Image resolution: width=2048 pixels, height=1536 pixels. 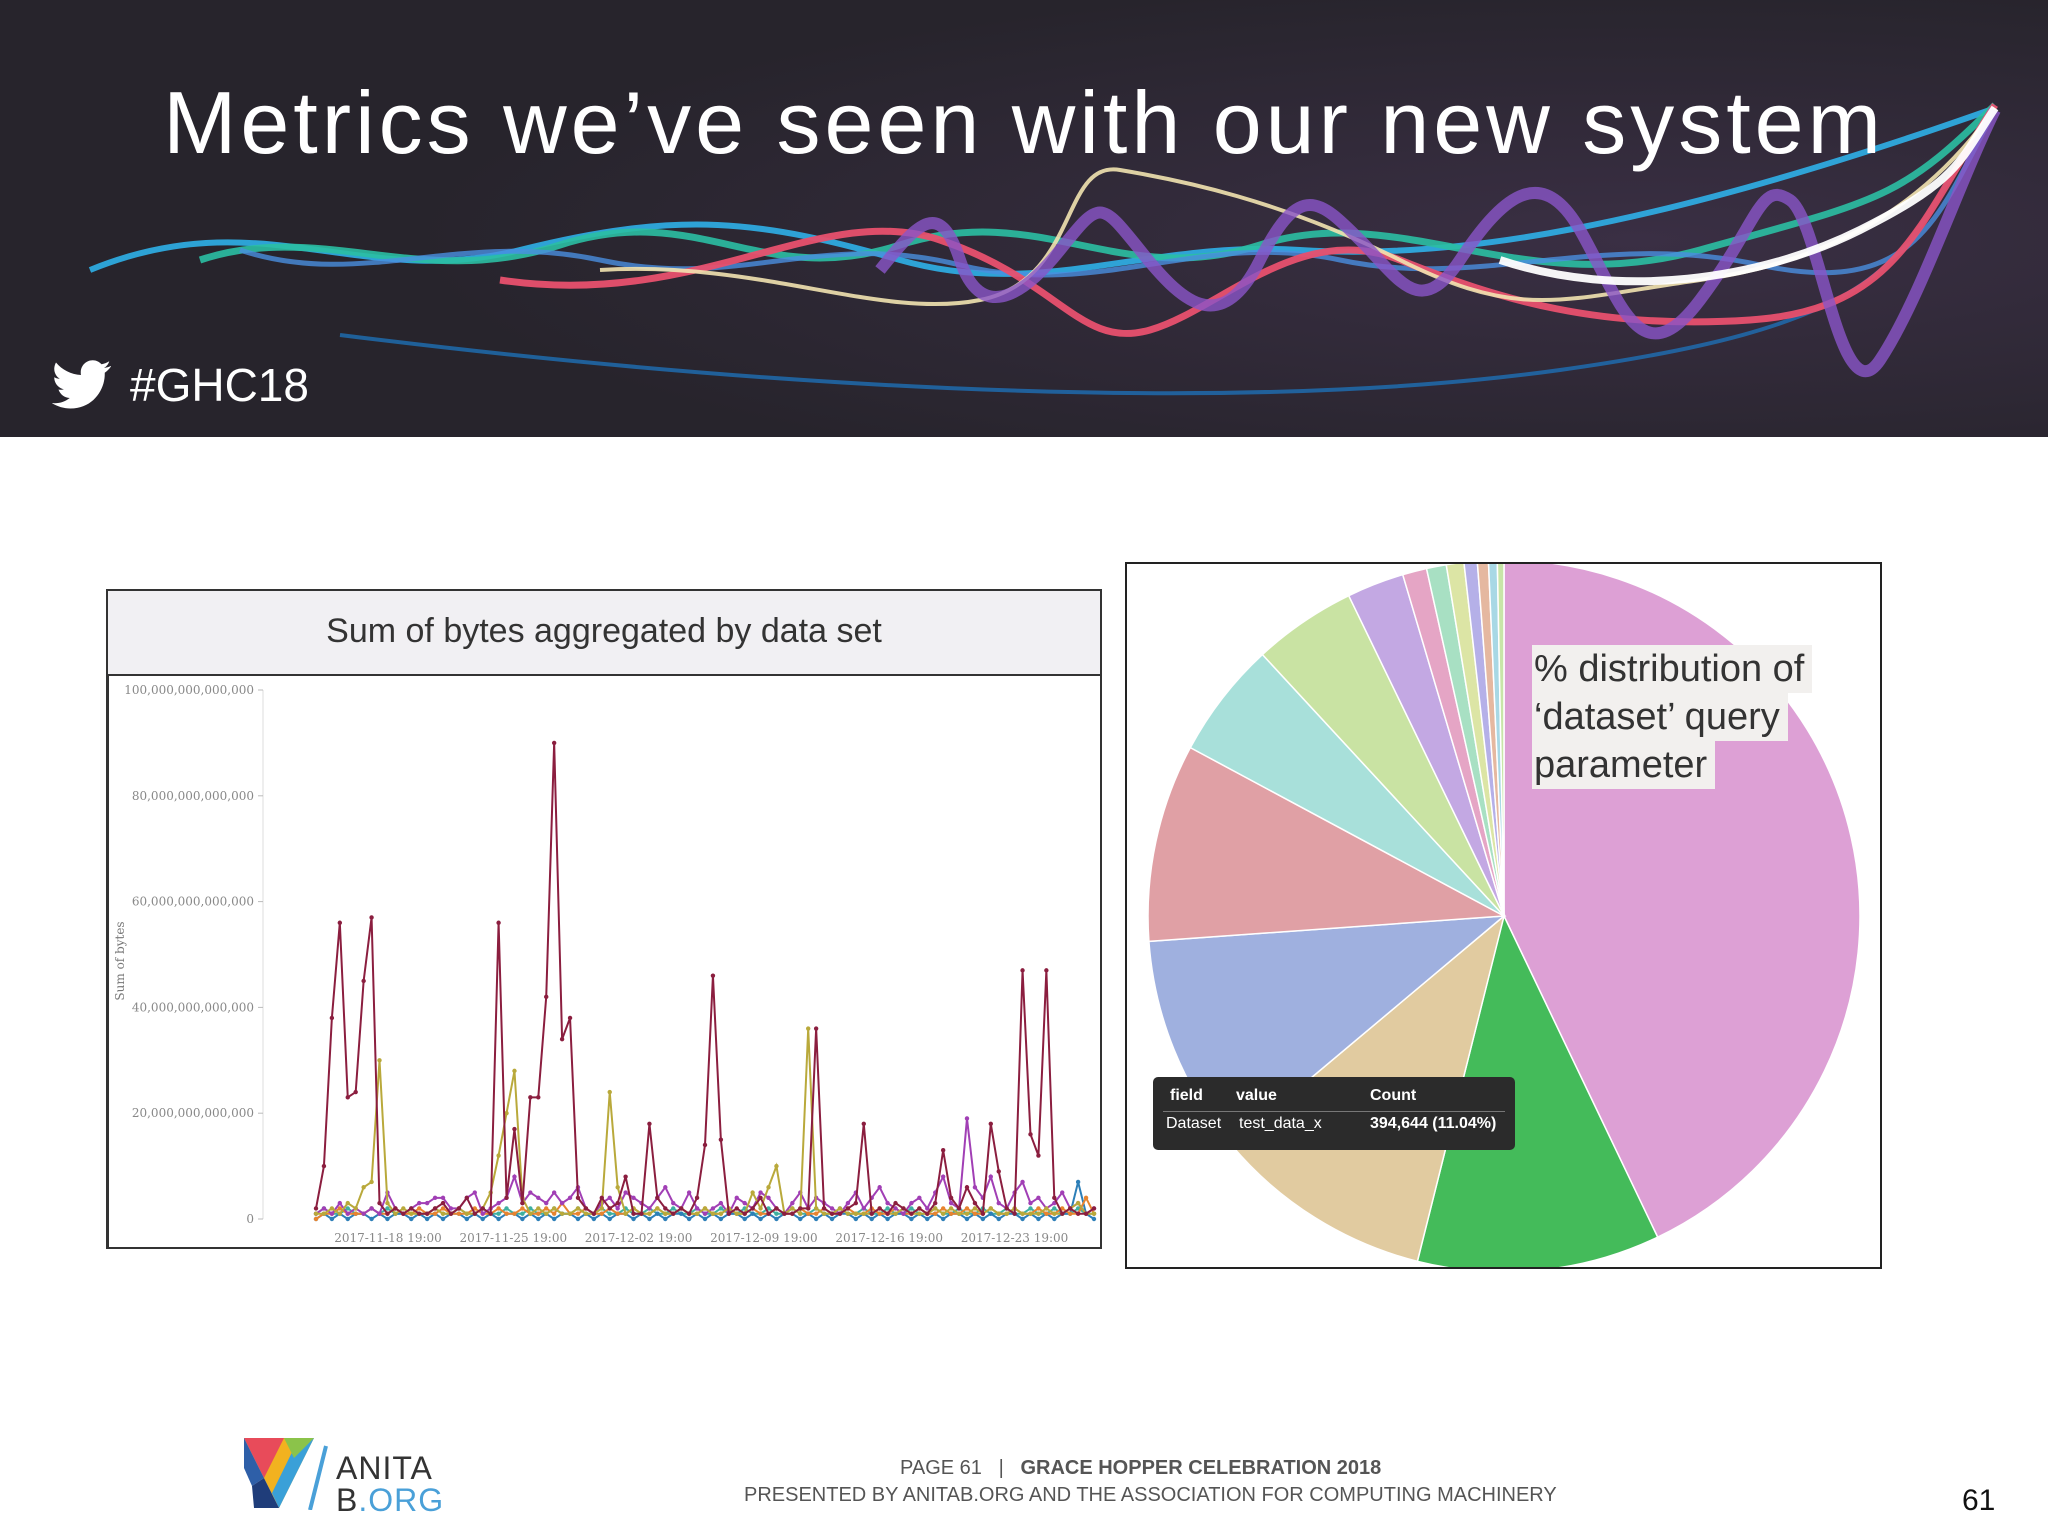 I want to click on pie-label-line-3: parameter, so click(x=1624, y=765).